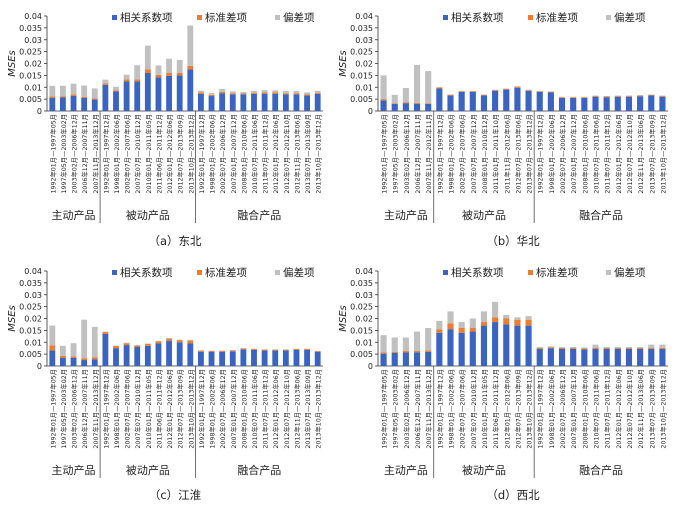  Describe the element at coordinates (222, 409) in the screenshot. I see `x-tick-label: 2002年07月—2006年12月` at that location.